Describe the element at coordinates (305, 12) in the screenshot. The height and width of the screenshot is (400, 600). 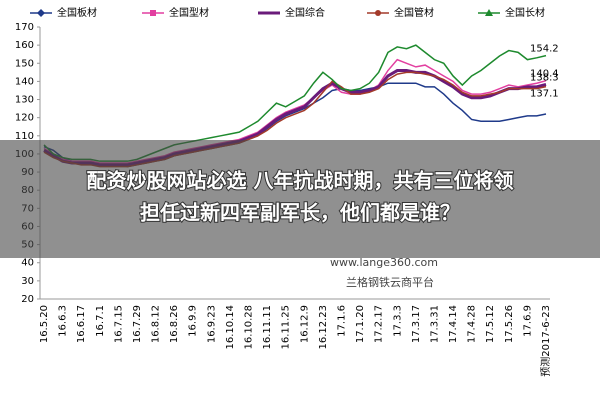
I see `legend-label: 全国综合` at that location.